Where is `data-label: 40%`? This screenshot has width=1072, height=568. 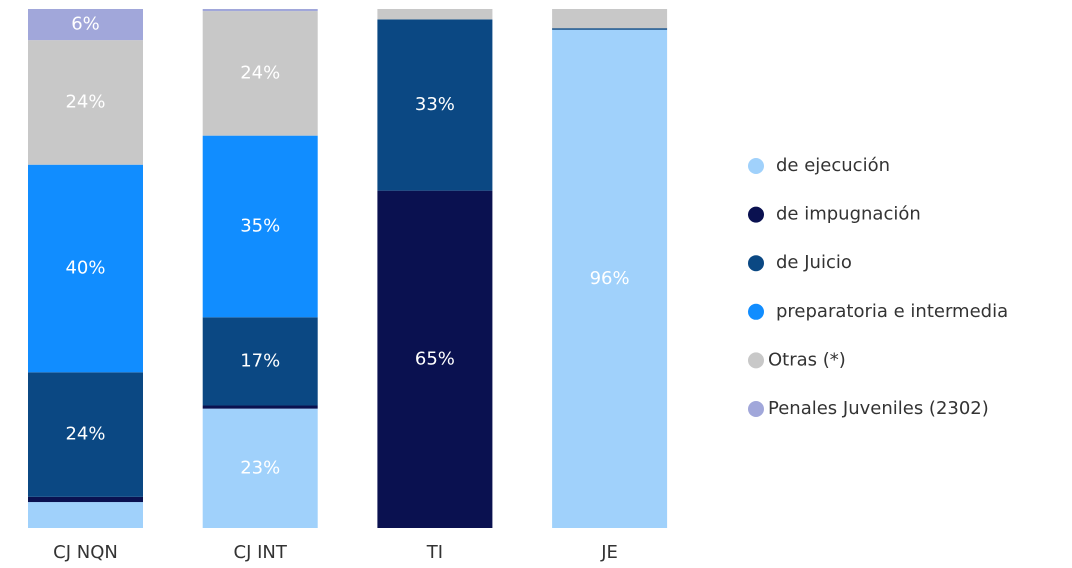
data-label: 40% is located at coordinates (85, 268).